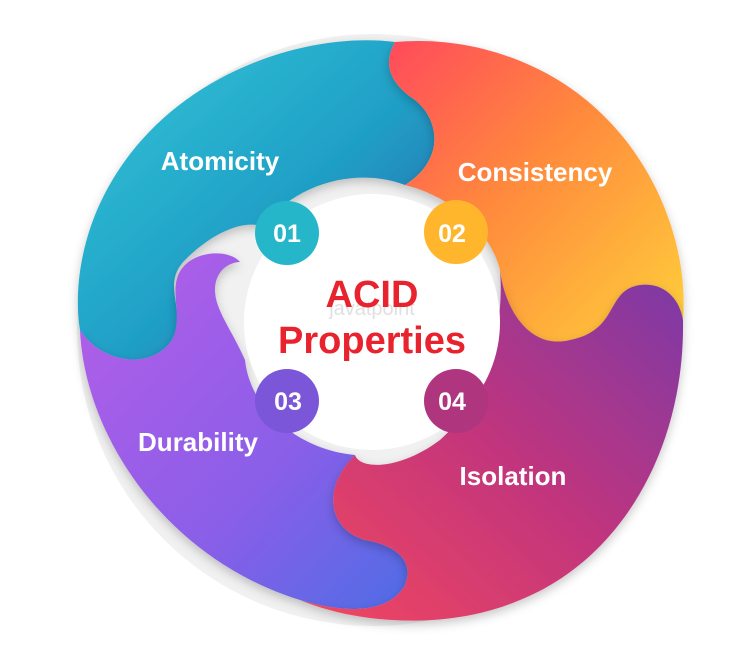  Describe the element at coordinates (198, 442) in the screenshot. I see `label-durability: Durability` at that location.